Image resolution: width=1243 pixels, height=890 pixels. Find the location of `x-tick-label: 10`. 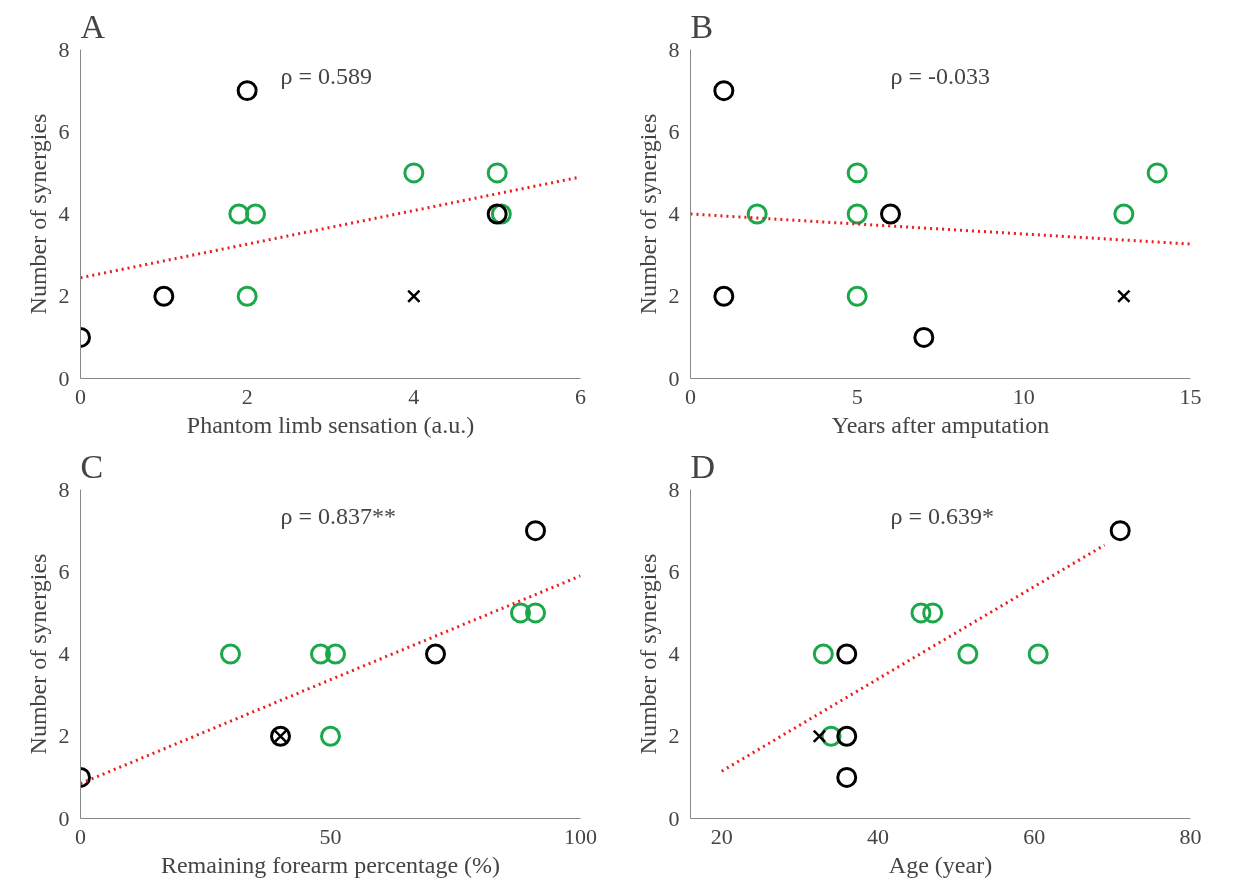

x-tick-label: 10 is located at coordinates (1023, 396).